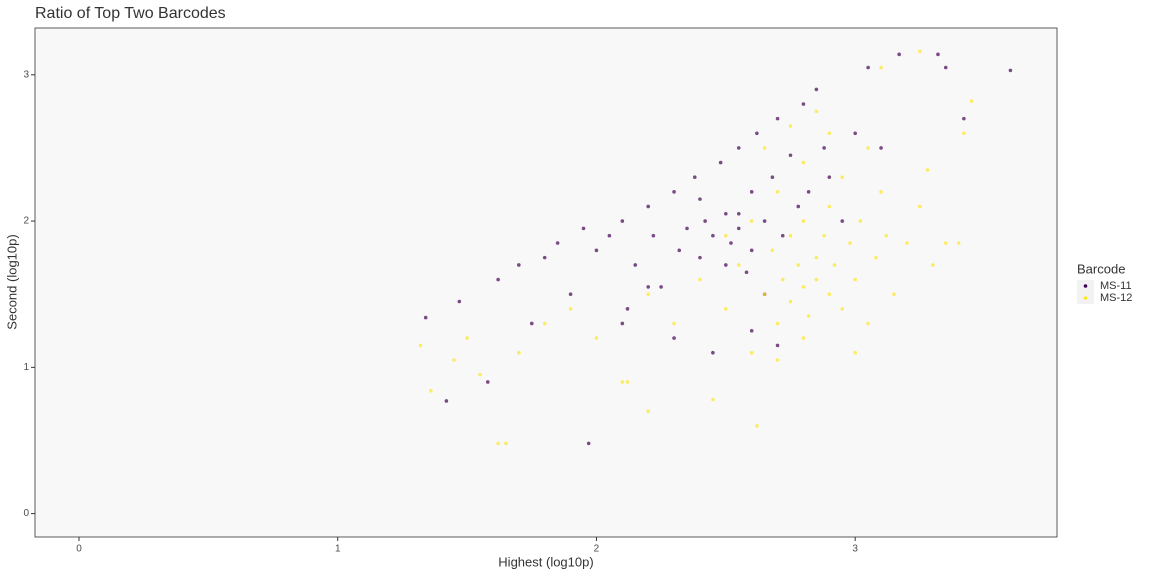 The image size is (1152, 576). What do you see at coordinates (26, 513) in the screenshot?
I see `y-tick-label: 0` at bounding box center [26, 513].